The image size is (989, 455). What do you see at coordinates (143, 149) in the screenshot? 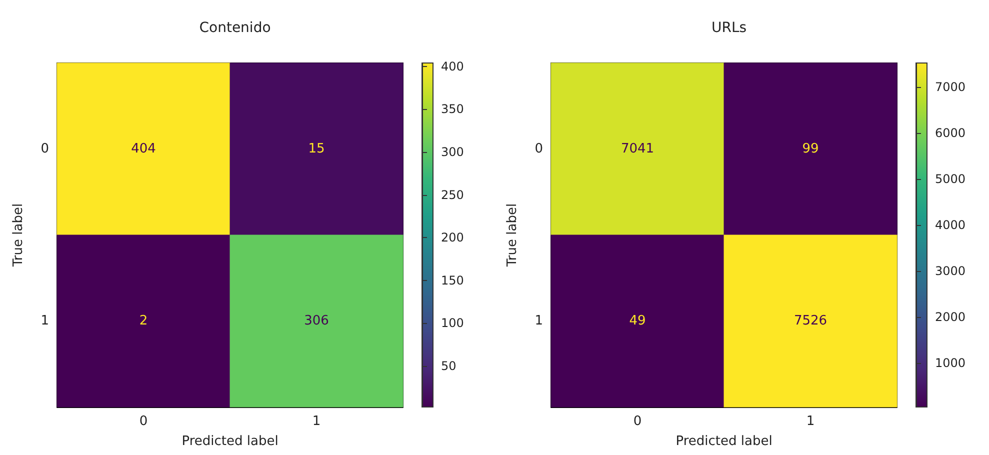
I see `data-label: 404` at bounding box center [143, 149].